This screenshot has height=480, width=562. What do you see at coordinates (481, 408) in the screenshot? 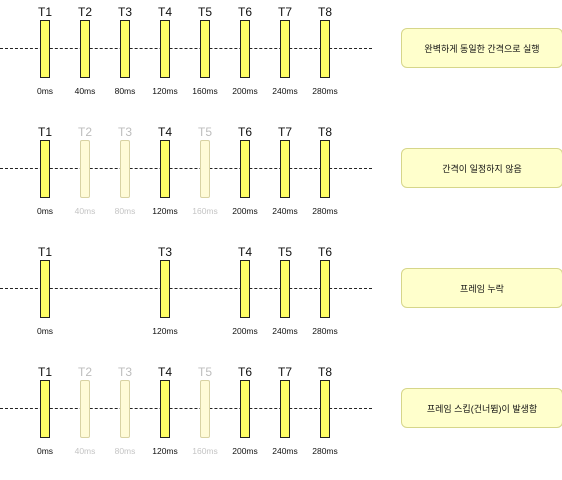
I see `row-note: 프레임 스킵(건너뜀)이 발생함` at bounding box center [481, 408].